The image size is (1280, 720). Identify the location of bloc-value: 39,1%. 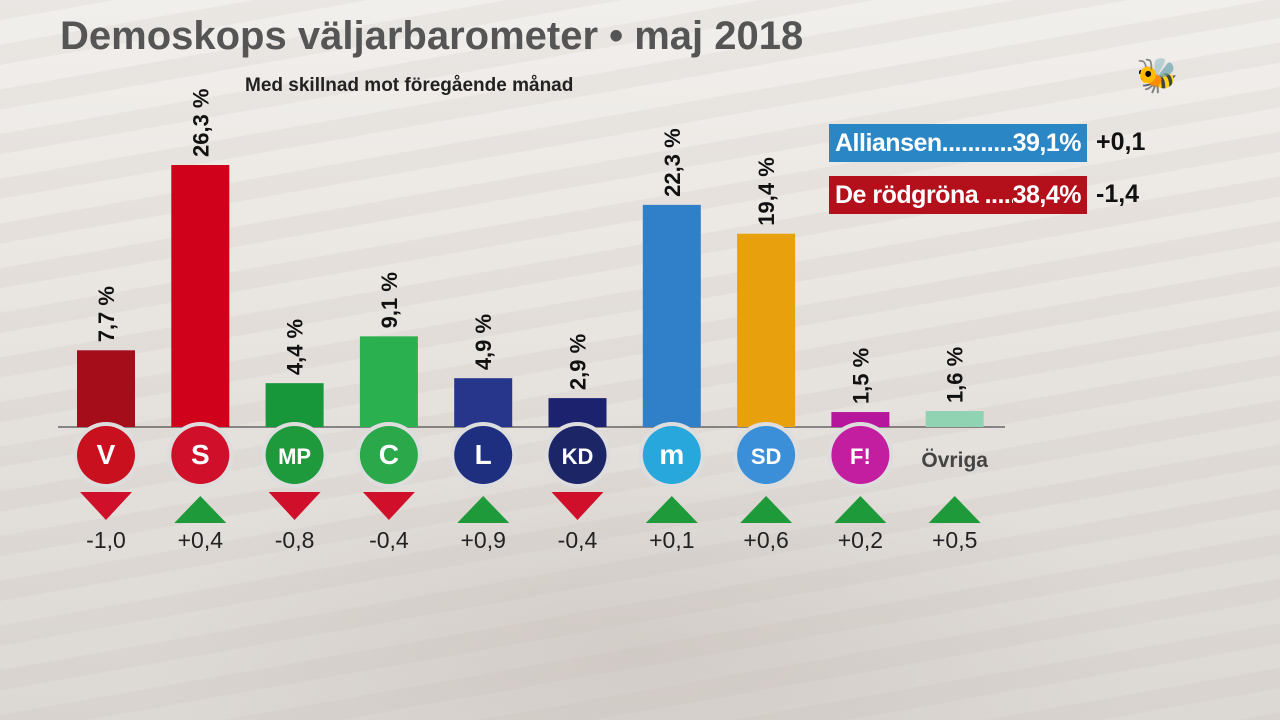
(1047, 142).